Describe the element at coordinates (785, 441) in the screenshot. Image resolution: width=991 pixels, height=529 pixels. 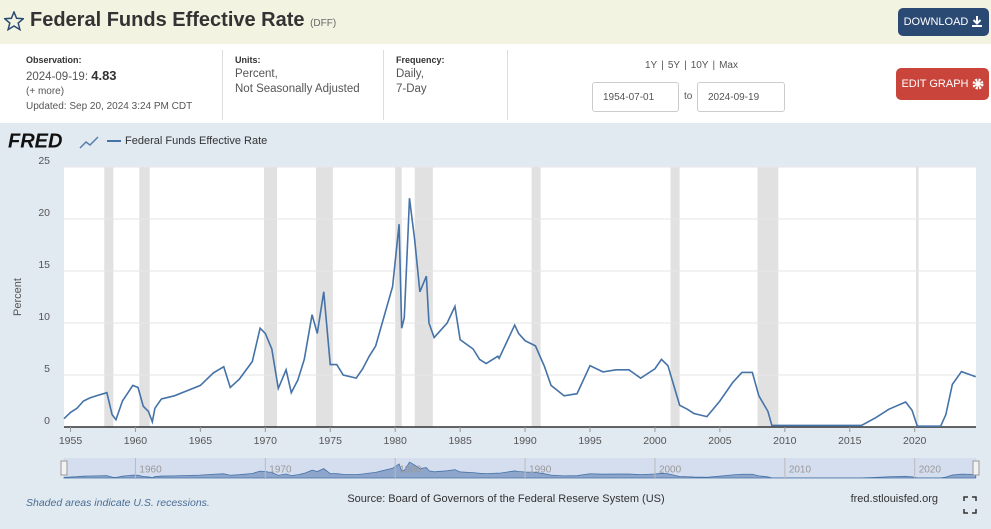
I see `x-tick-label: 2010` at that location.